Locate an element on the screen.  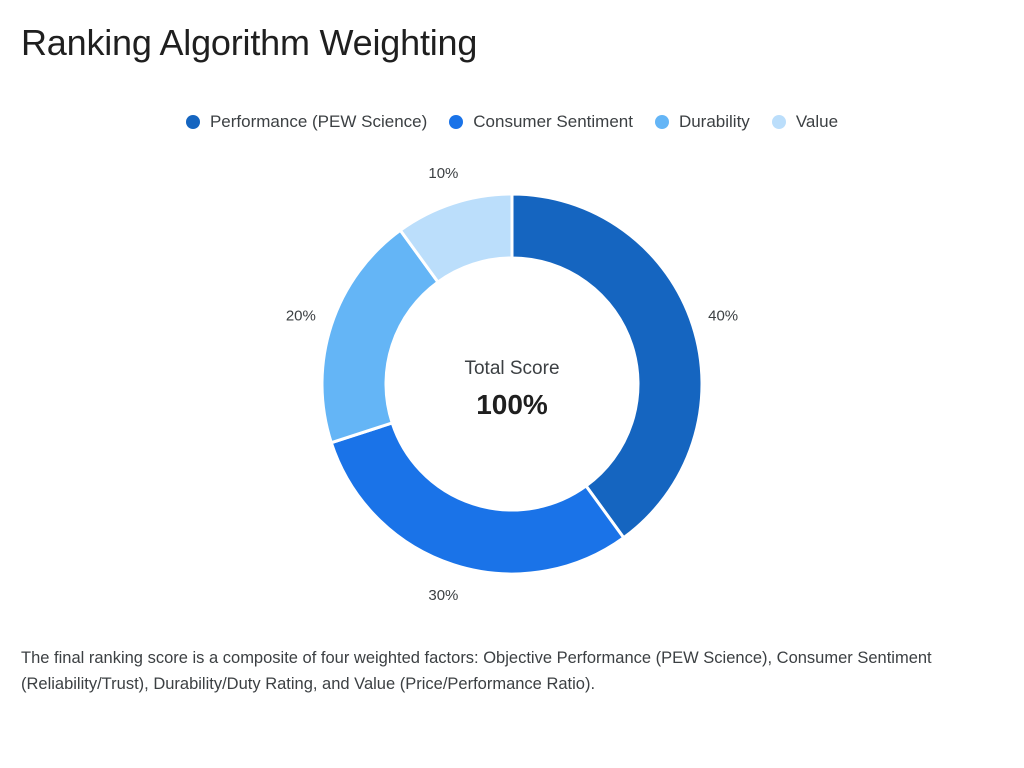
legend-item-consumer-sentiment: Consumer Sentiment is located at coordinates (541, 122).